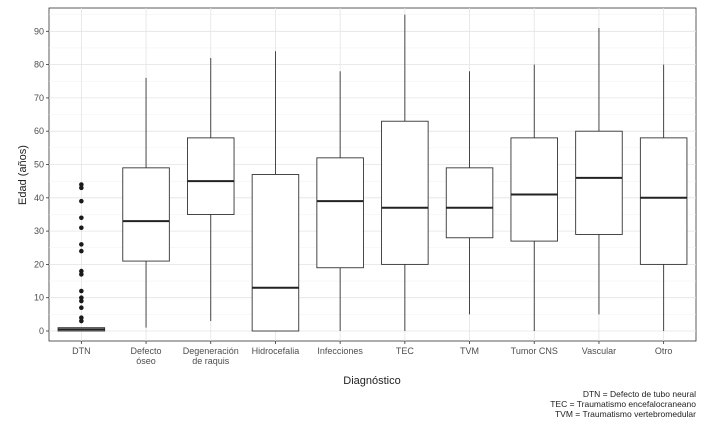 The height and width of the screenshot is (425, 709). I want to click on x-tick-label: TVM, so click(469, 351).